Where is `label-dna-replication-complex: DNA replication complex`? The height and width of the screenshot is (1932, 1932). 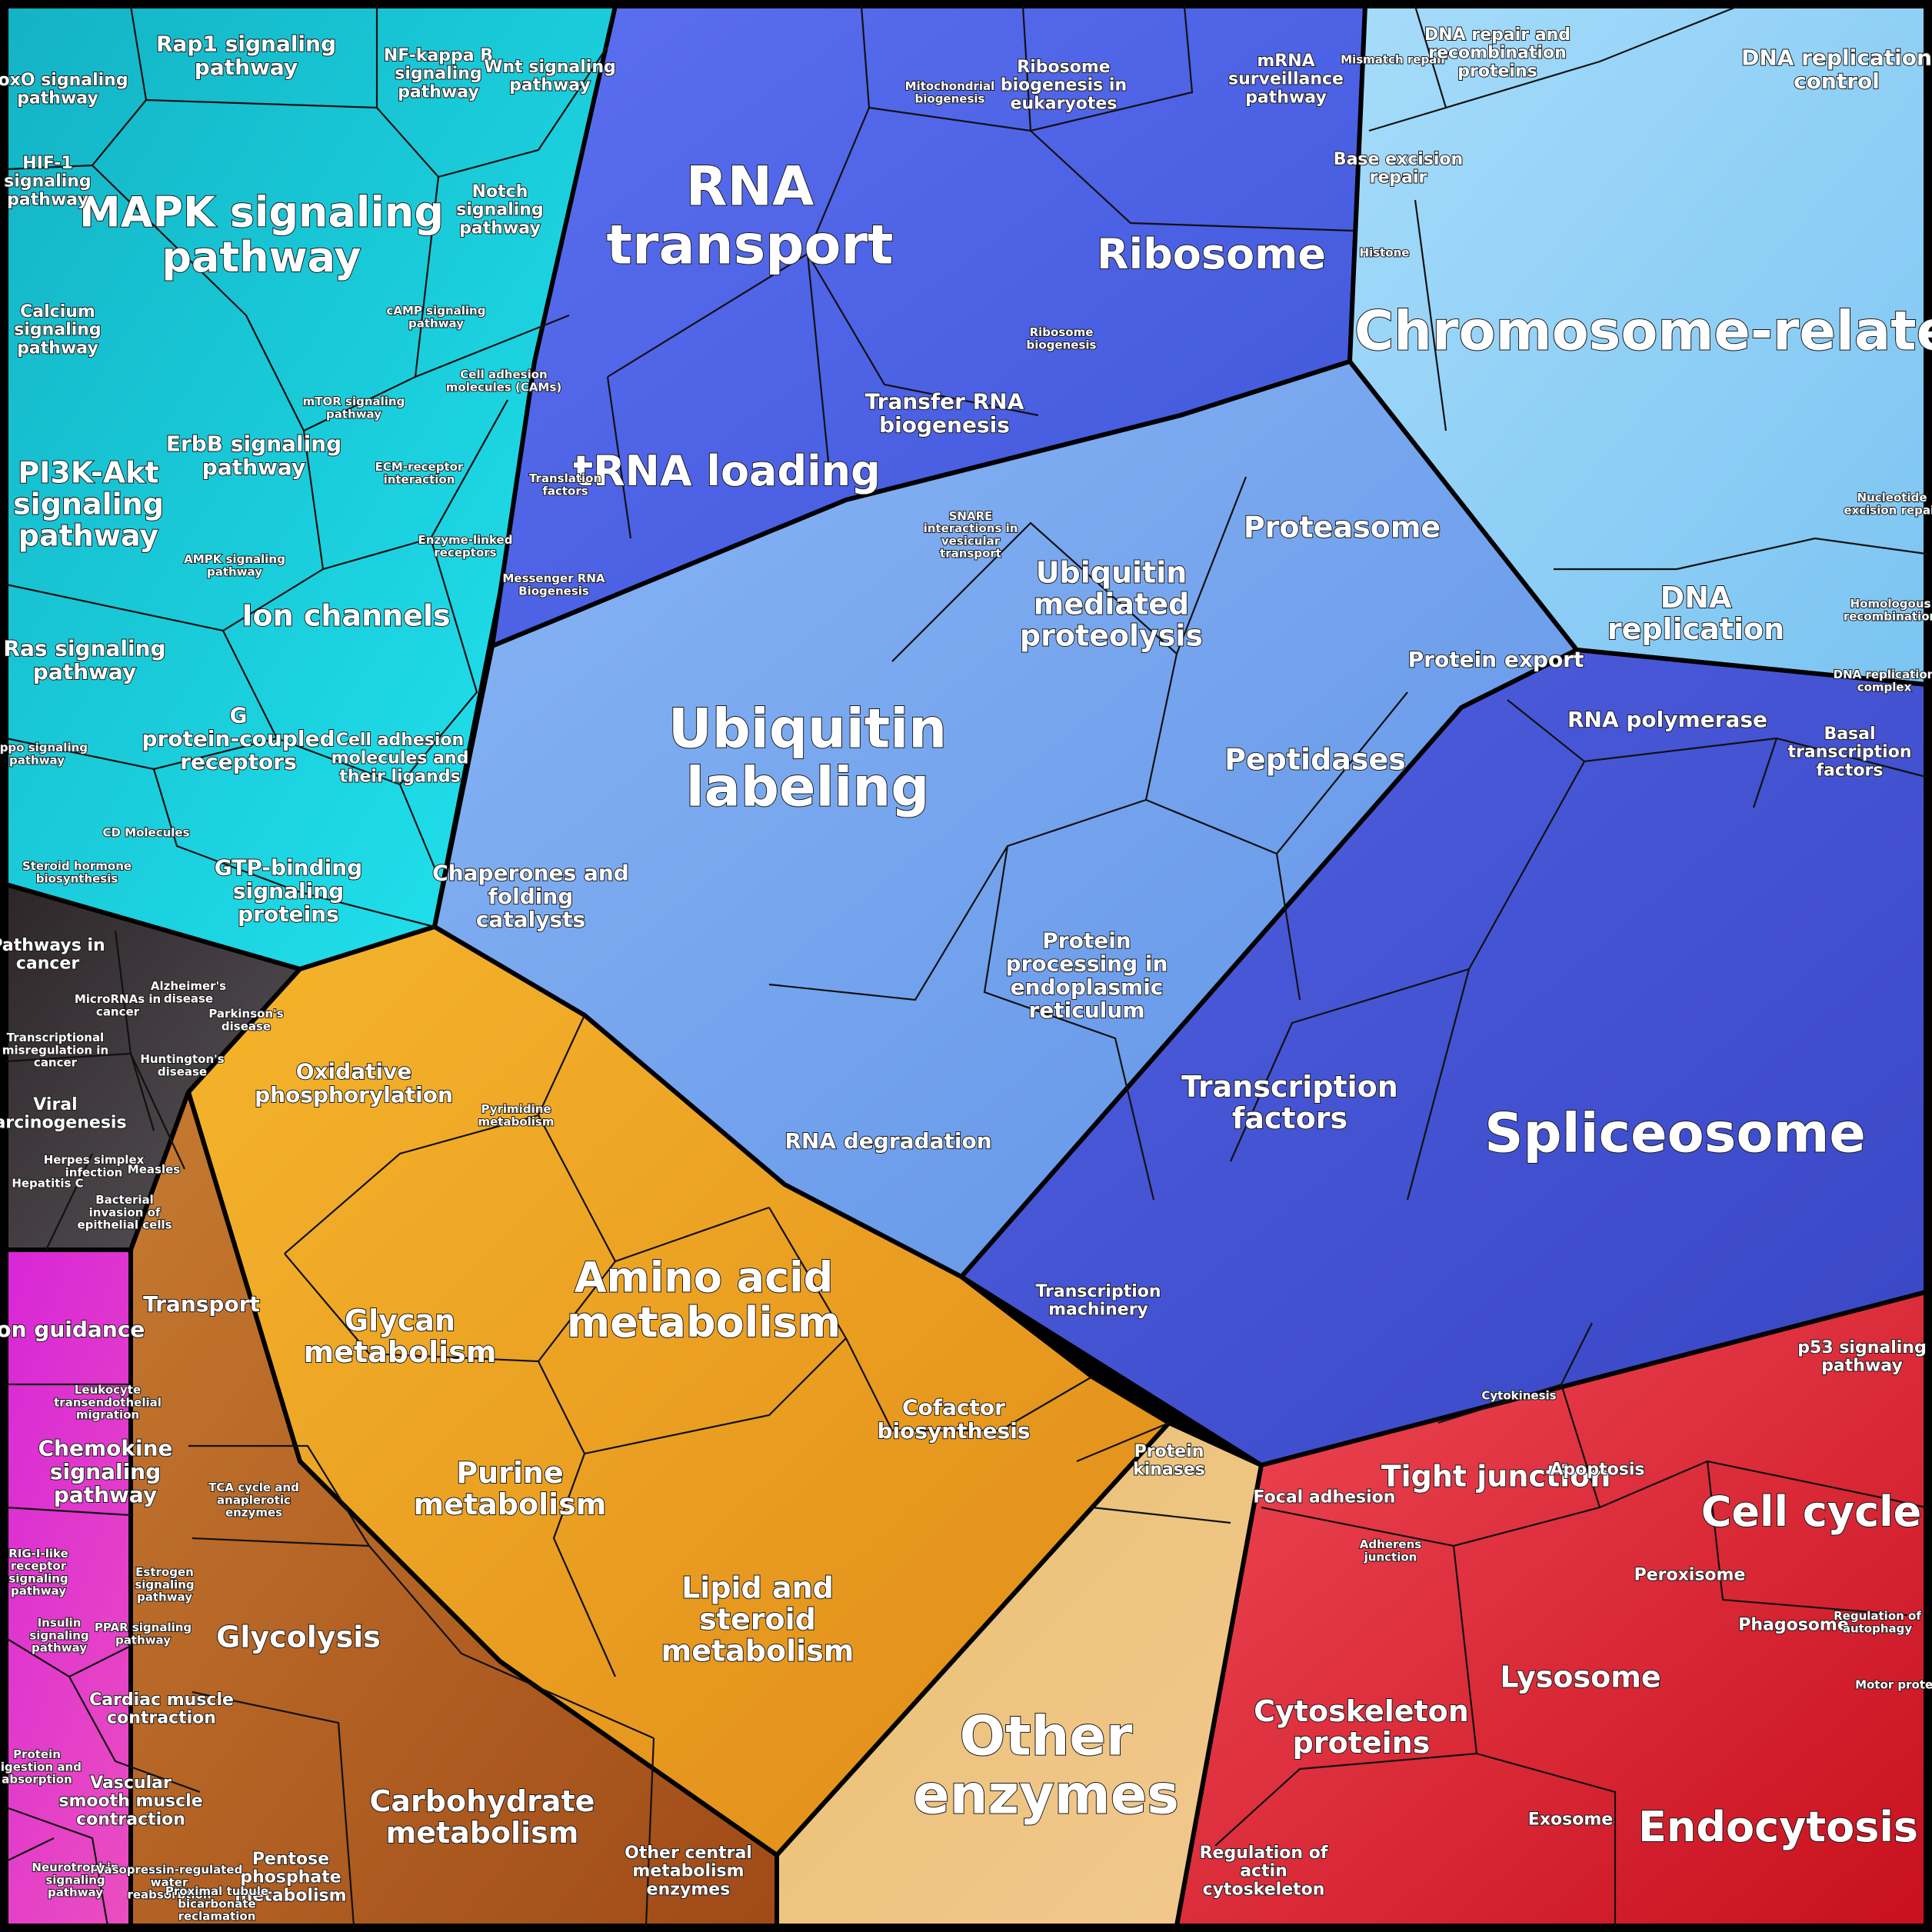 label-dna-replication-complex: DNA replication complex is located at coordinates (1883, 681).